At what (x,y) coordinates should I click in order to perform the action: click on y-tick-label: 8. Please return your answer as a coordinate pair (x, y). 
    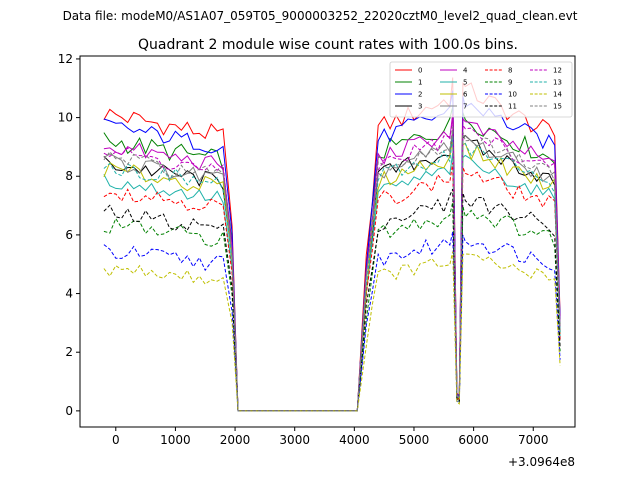
    Looking at the image, I should click on (69, 176).